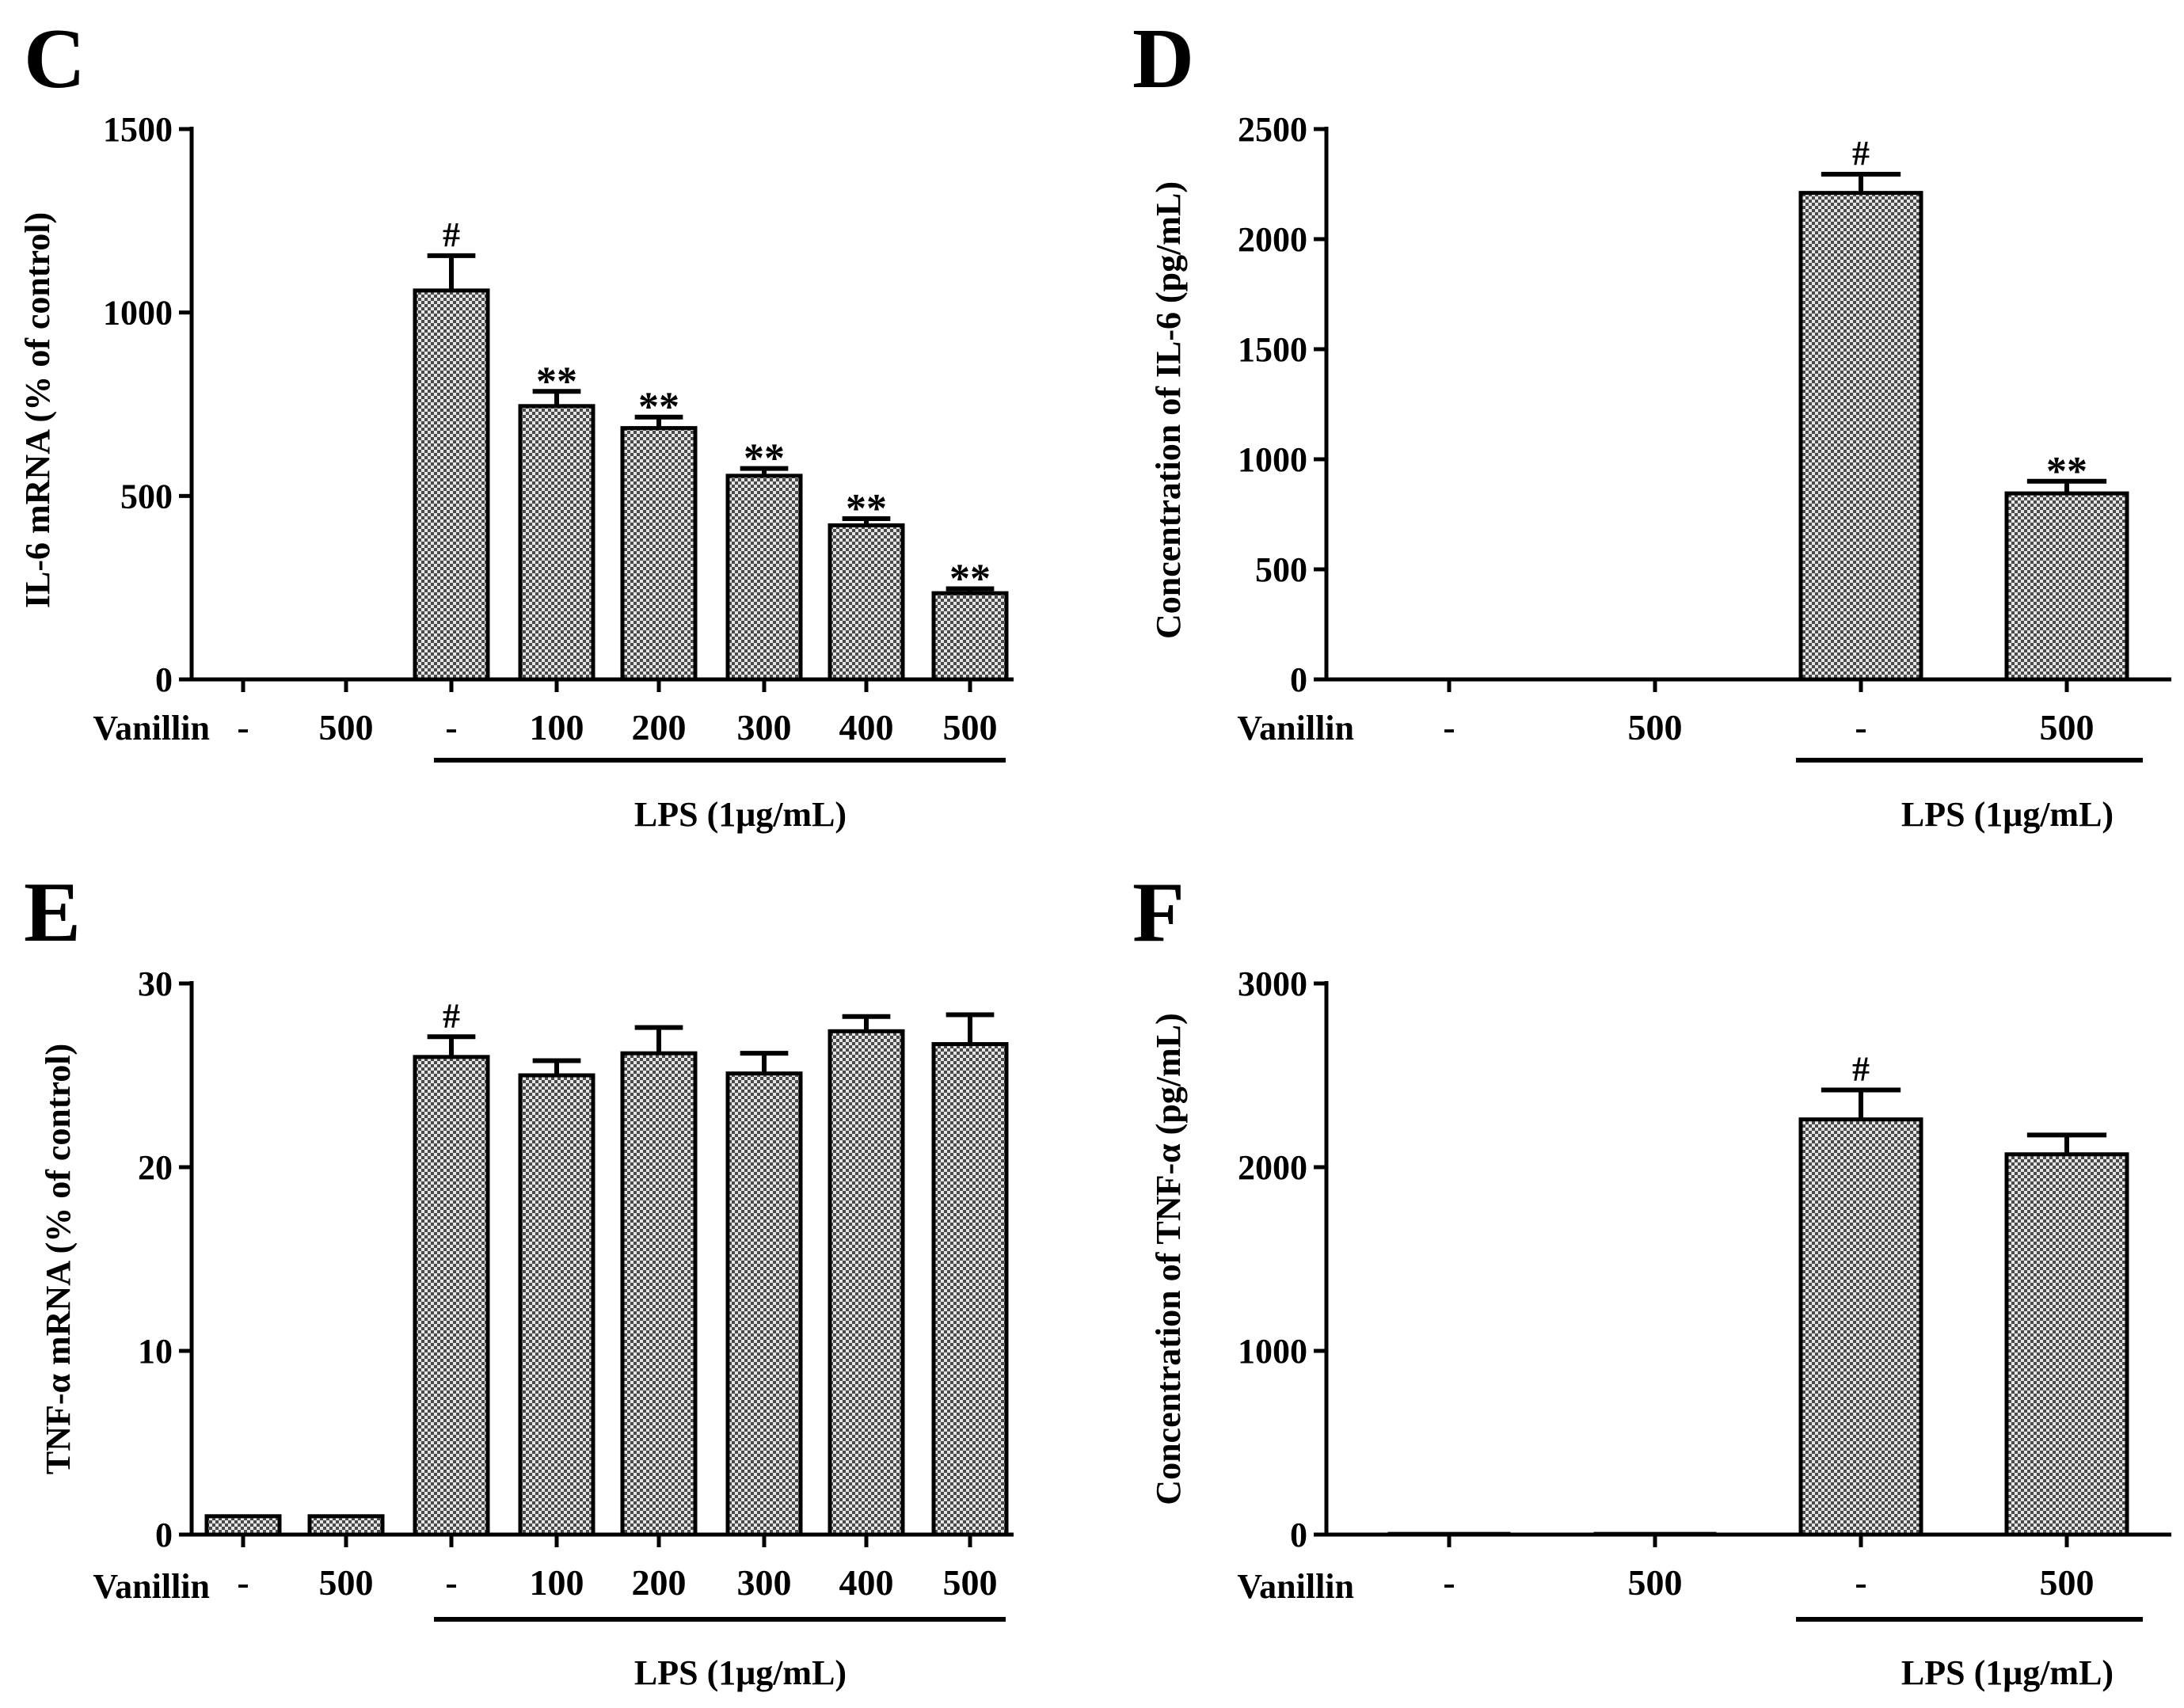  What do you see at coordinates (764, 727) in the screenshot?
I see `category-label-c-6: 300` at bounding box center [764, 727].